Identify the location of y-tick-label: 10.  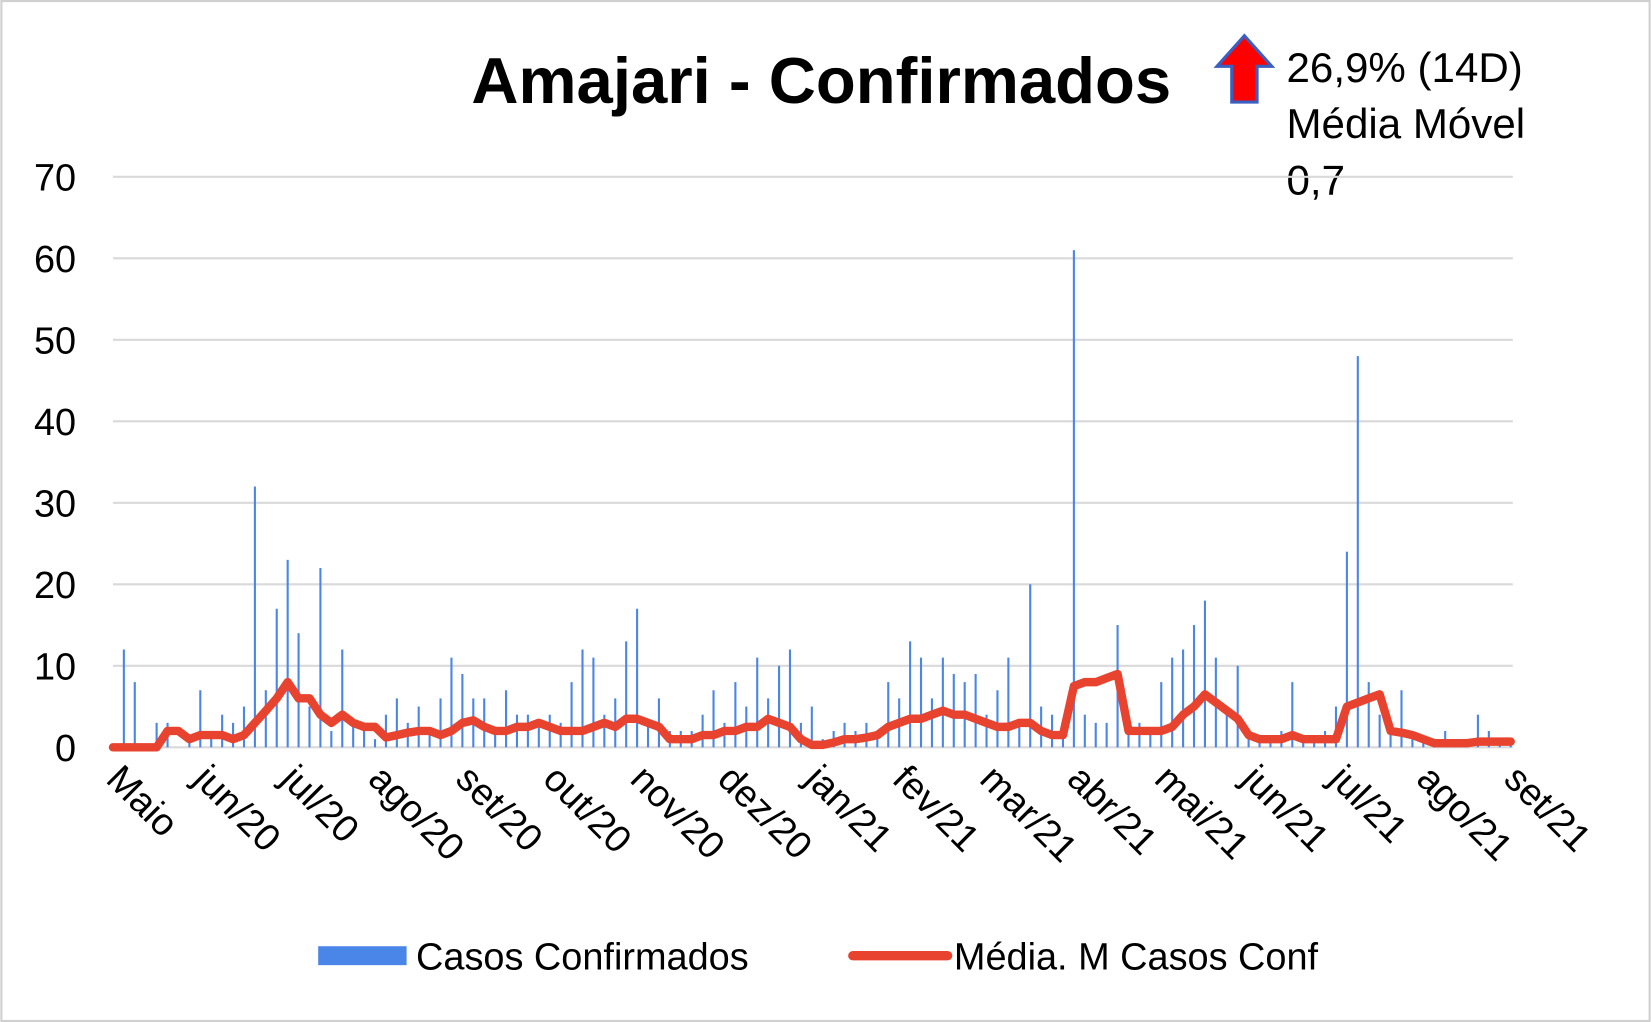
(55, 667).